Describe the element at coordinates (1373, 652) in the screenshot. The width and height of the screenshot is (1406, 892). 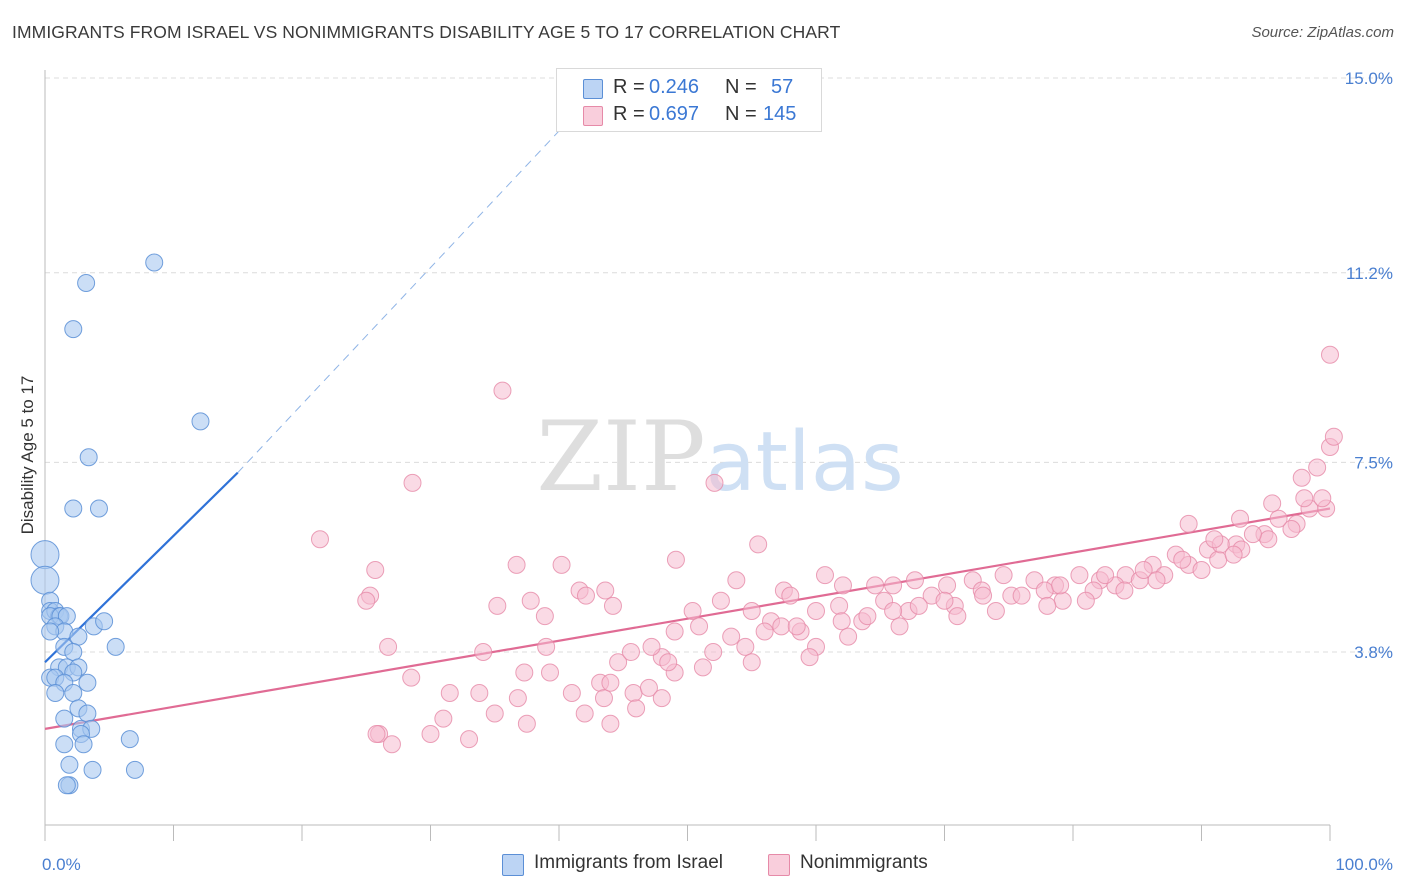
I see `y-tick-label: 3.8%` at that location.